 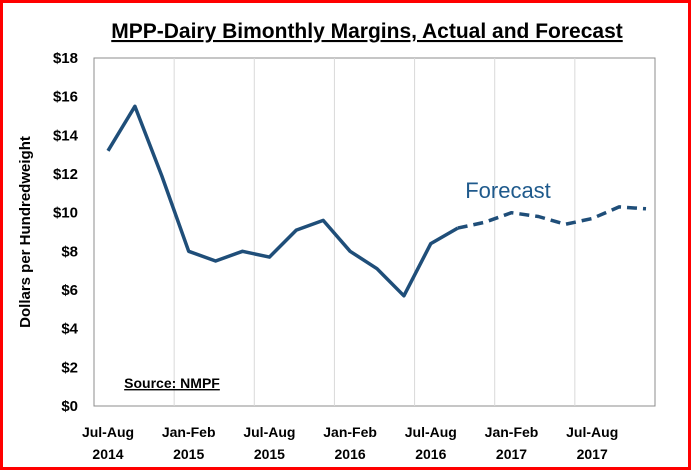 What do you see at coordinates (65, 97) in the screenshot?
I see `y-tick-label: $16` at bounding box center [65, 97].